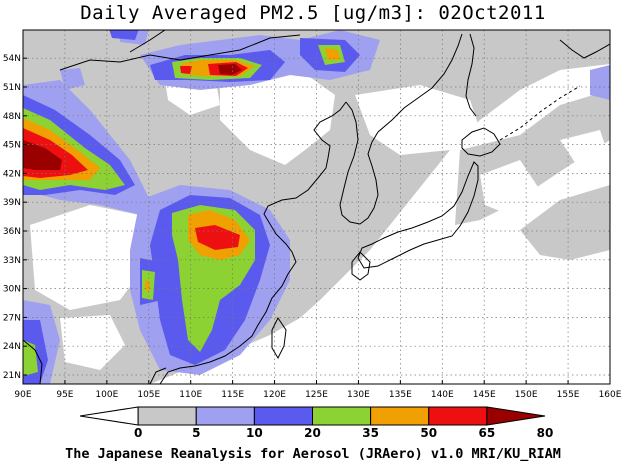 The height and width of the screenshot is (466, 626). What do you see at coordinates (12, 174) in the screenshot?
I see `lat-label: 42N` at bounding box center [12, 174].